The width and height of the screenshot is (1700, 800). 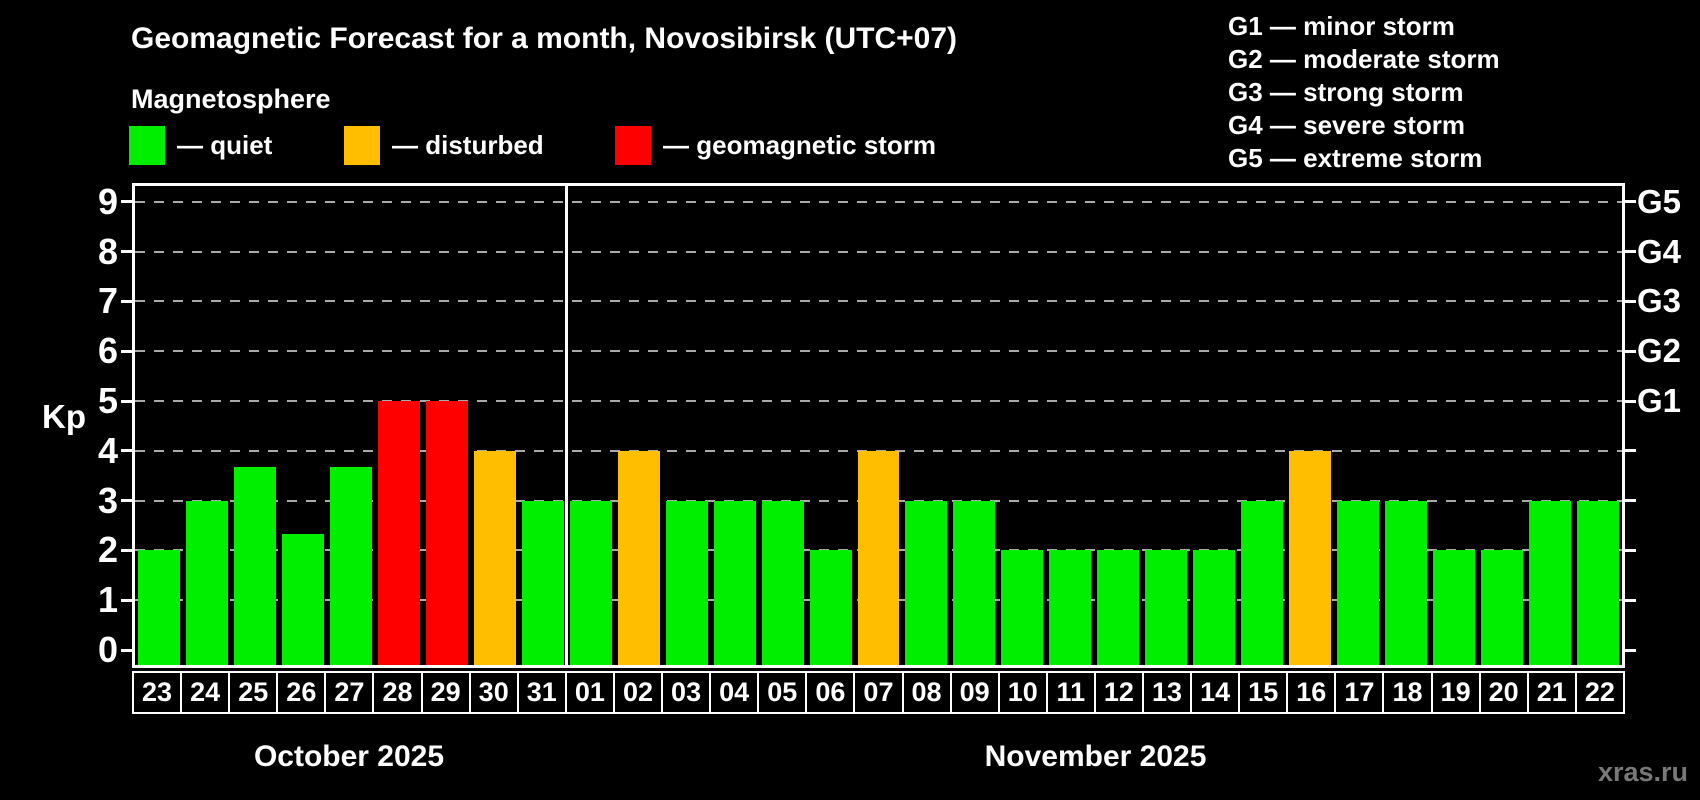 What do you see at coordinates (1503, 692) in the screenshot?
I see `date-cell-20: 20` at bounding box center [1503, 692].